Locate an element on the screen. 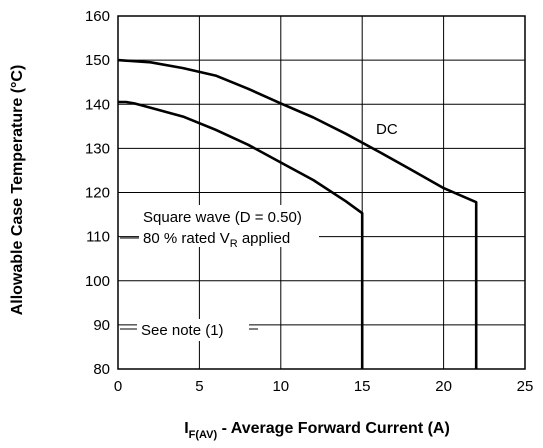  annotation-square-wave-line2: 80 % rated VR applied is located at coordinates (216, 240).